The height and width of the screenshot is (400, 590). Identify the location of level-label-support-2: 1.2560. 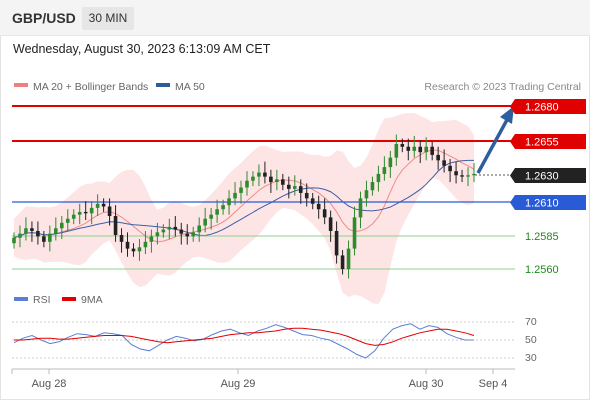
(542, 270).